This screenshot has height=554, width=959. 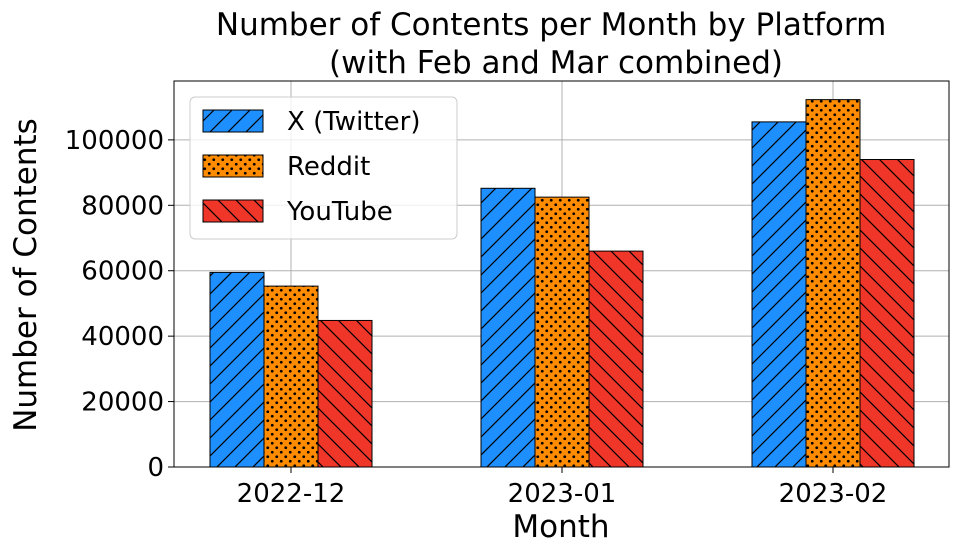 I want to click on x-ticks: 2022-12 2023-01 2023-02, so click(x=562, y=488).